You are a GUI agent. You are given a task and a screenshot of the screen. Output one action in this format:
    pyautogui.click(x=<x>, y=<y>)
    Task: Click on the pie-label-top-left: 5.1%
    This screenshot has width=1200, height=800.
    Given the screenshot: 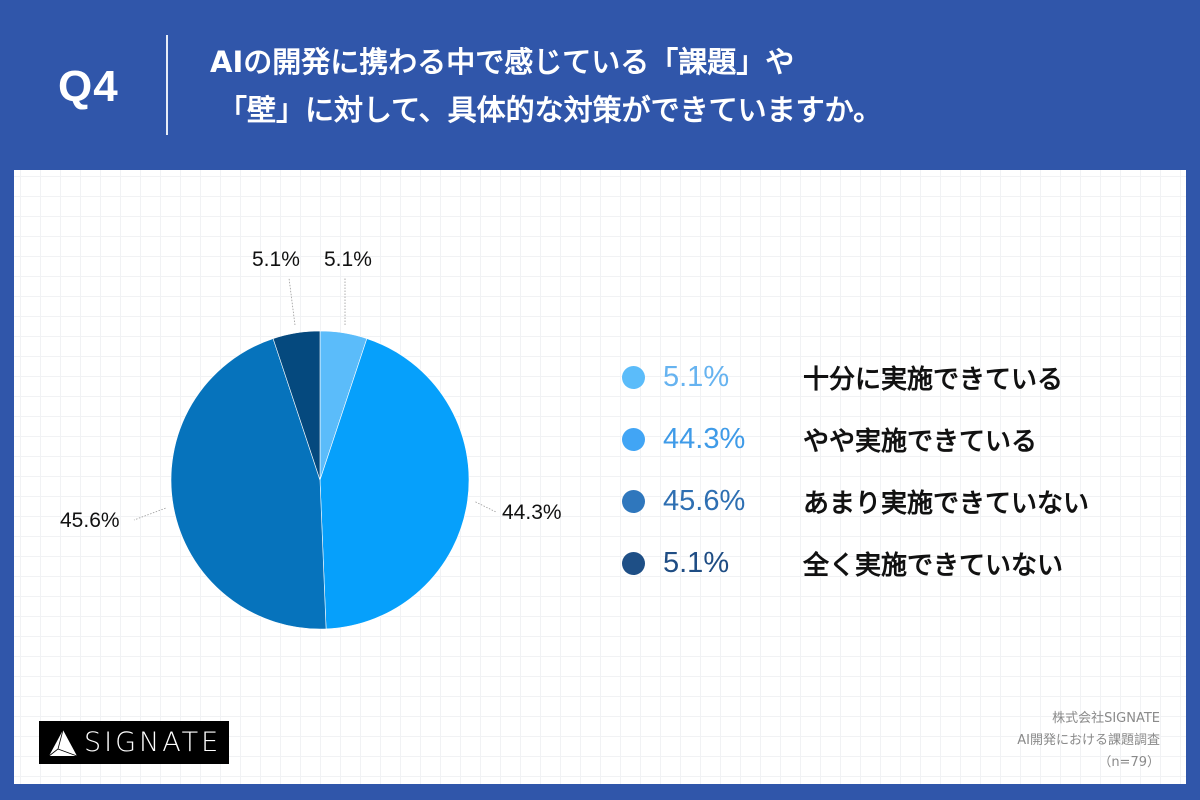 What is the action you would take?
    pyautogui.click(x=276, y=259)
    